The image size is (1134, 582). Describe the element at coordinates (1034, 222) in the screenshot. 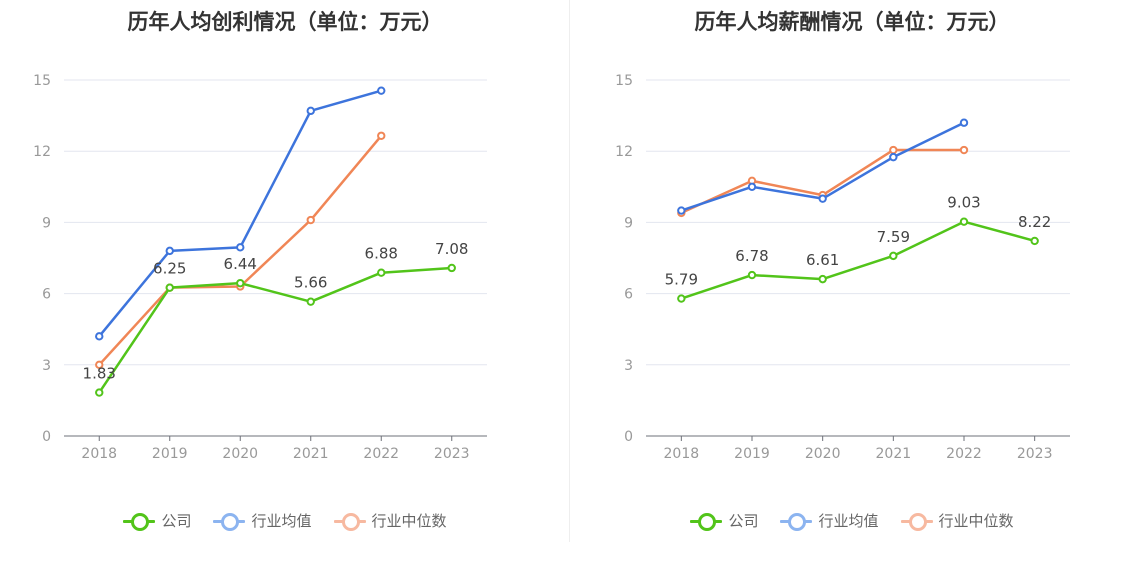

I see `data-label: 8.22` at that location.